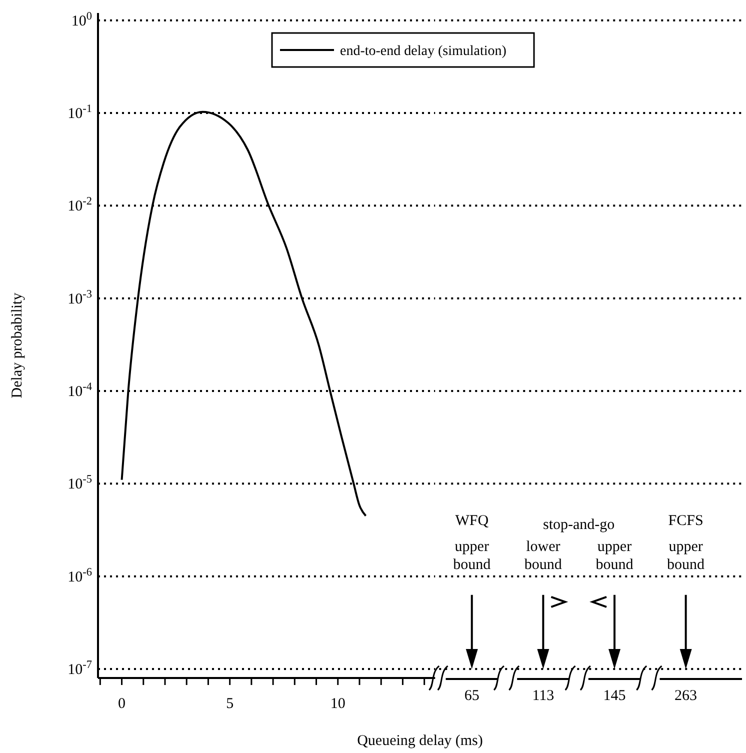  What do you see at coordinates (80, 298) in the screenshot?
I see `y-tick-label: 10$^{-3}$` at bounding box center [80, 298].